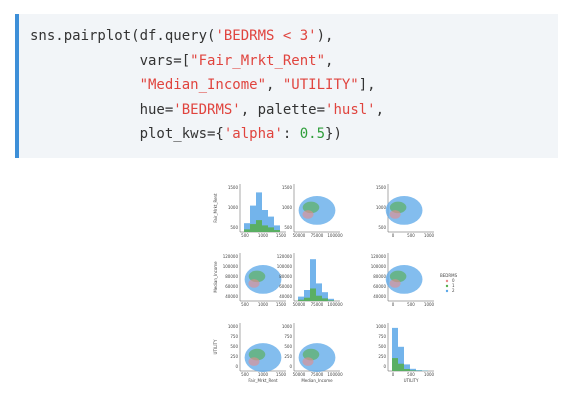  Describe the element at coordinates (215, 208) in the screenshot. I see `y-axis-label: Fair_Mrkt_Rent` at that location.